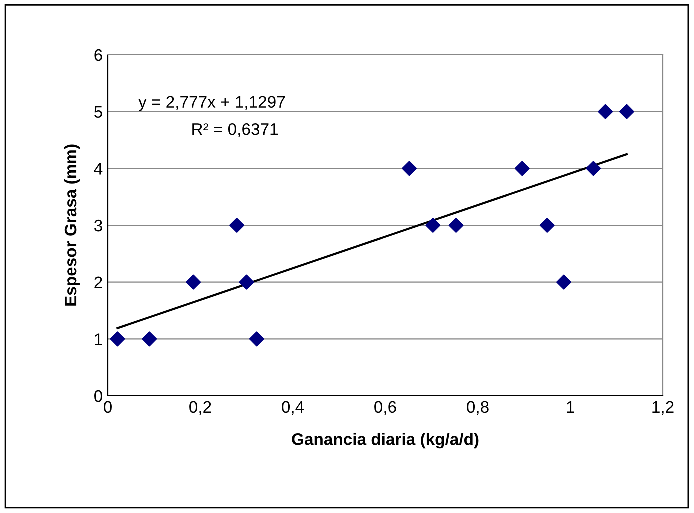  I want to click on y-tick-label: 2, so click(98, 282).